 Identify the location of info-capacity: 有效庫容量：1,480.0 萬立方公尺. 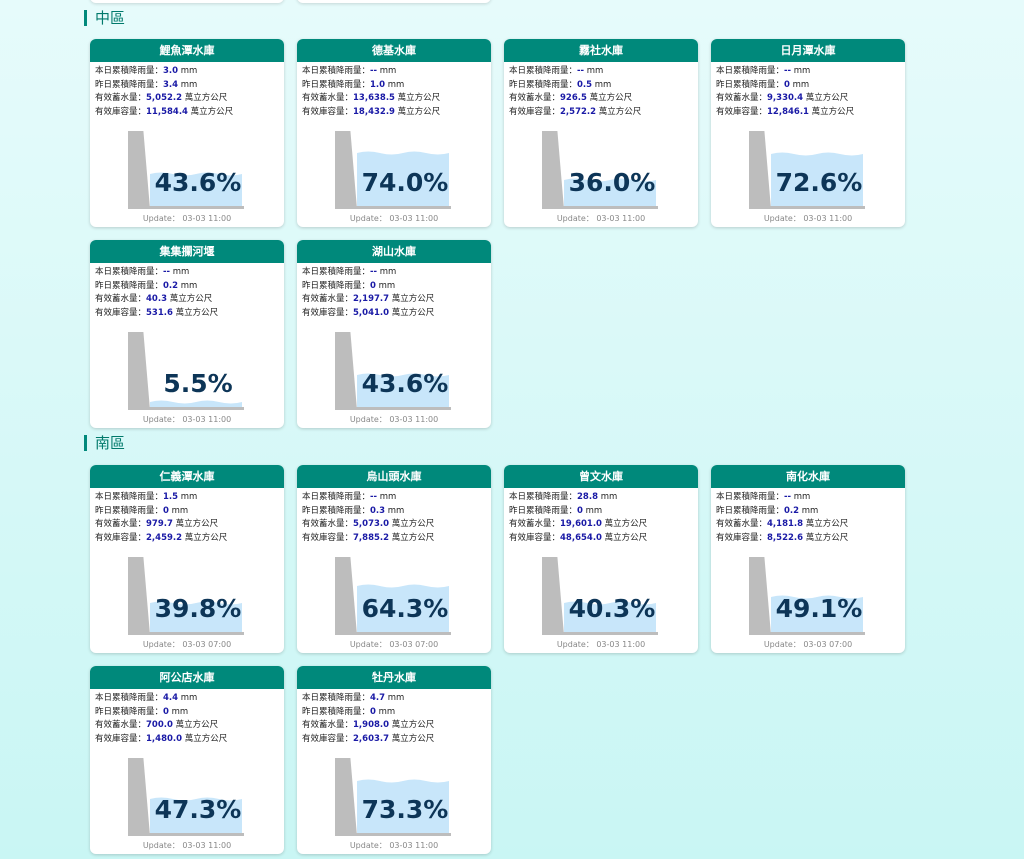
(187, 740).